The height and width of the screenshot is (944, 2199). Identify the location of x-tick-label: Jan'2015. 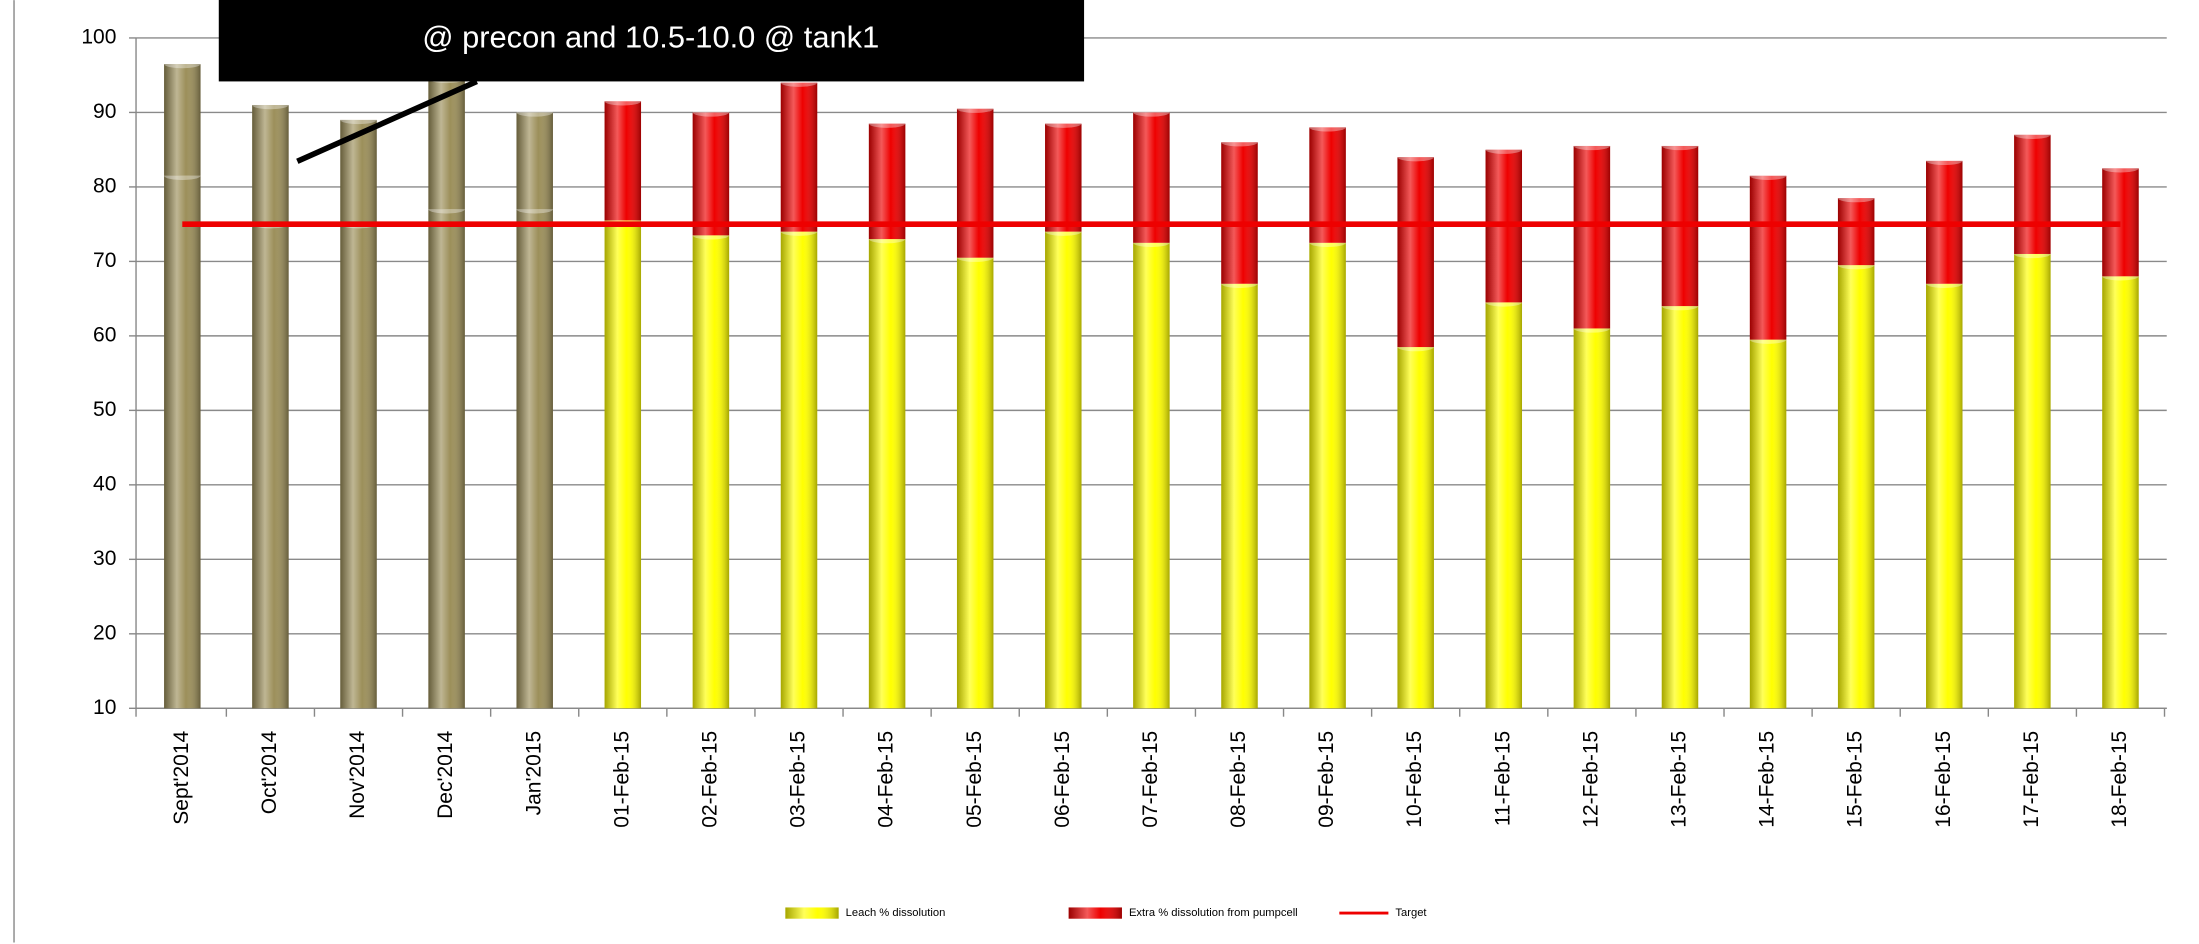
(533, 773).